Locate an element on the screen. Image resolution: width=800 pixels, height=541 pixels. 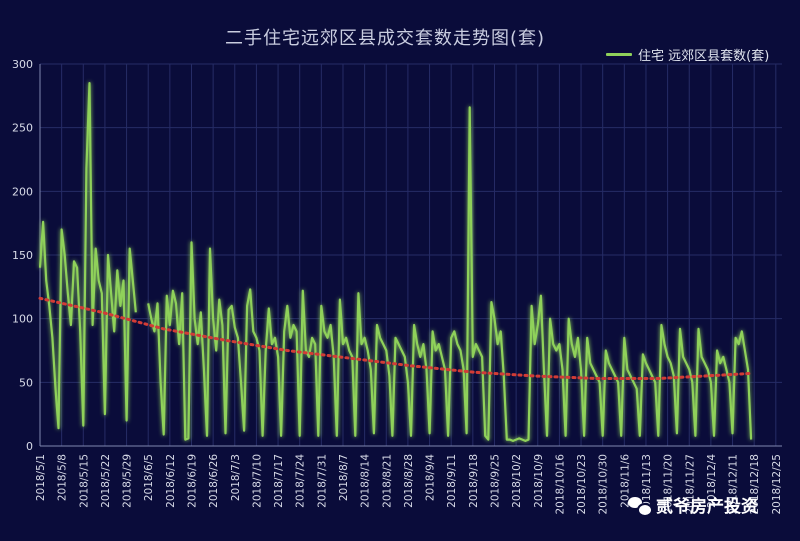
chart-title: 二手住宅远郊区县成交套数走势图(套) is located at coordinates (385, 38).